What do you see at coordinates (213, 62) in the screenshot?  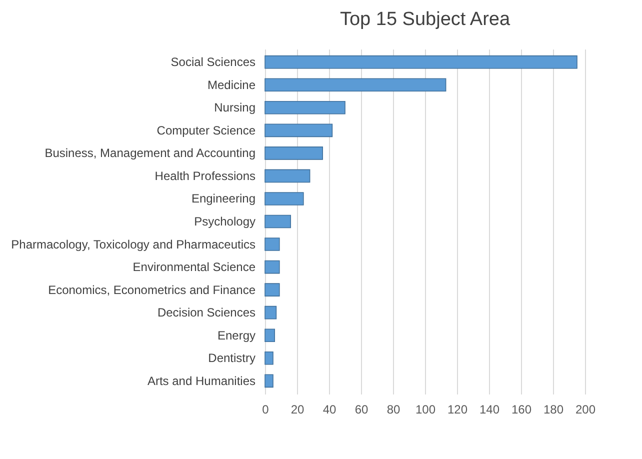 I see `y-tick-label: Social Sciences` at bounding box center [213, 62].